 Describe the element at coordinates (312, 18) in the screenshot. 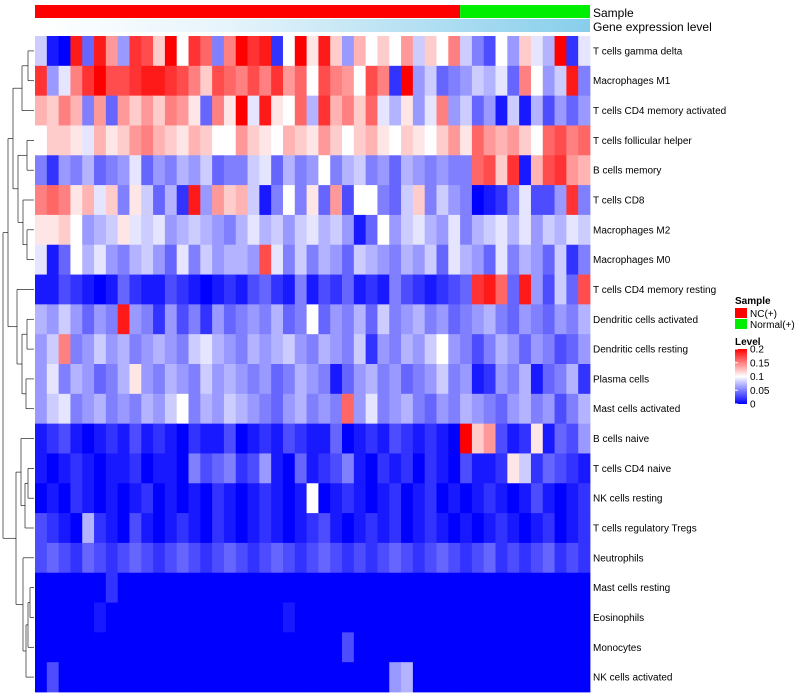

I see `annotation-bars` at that location.